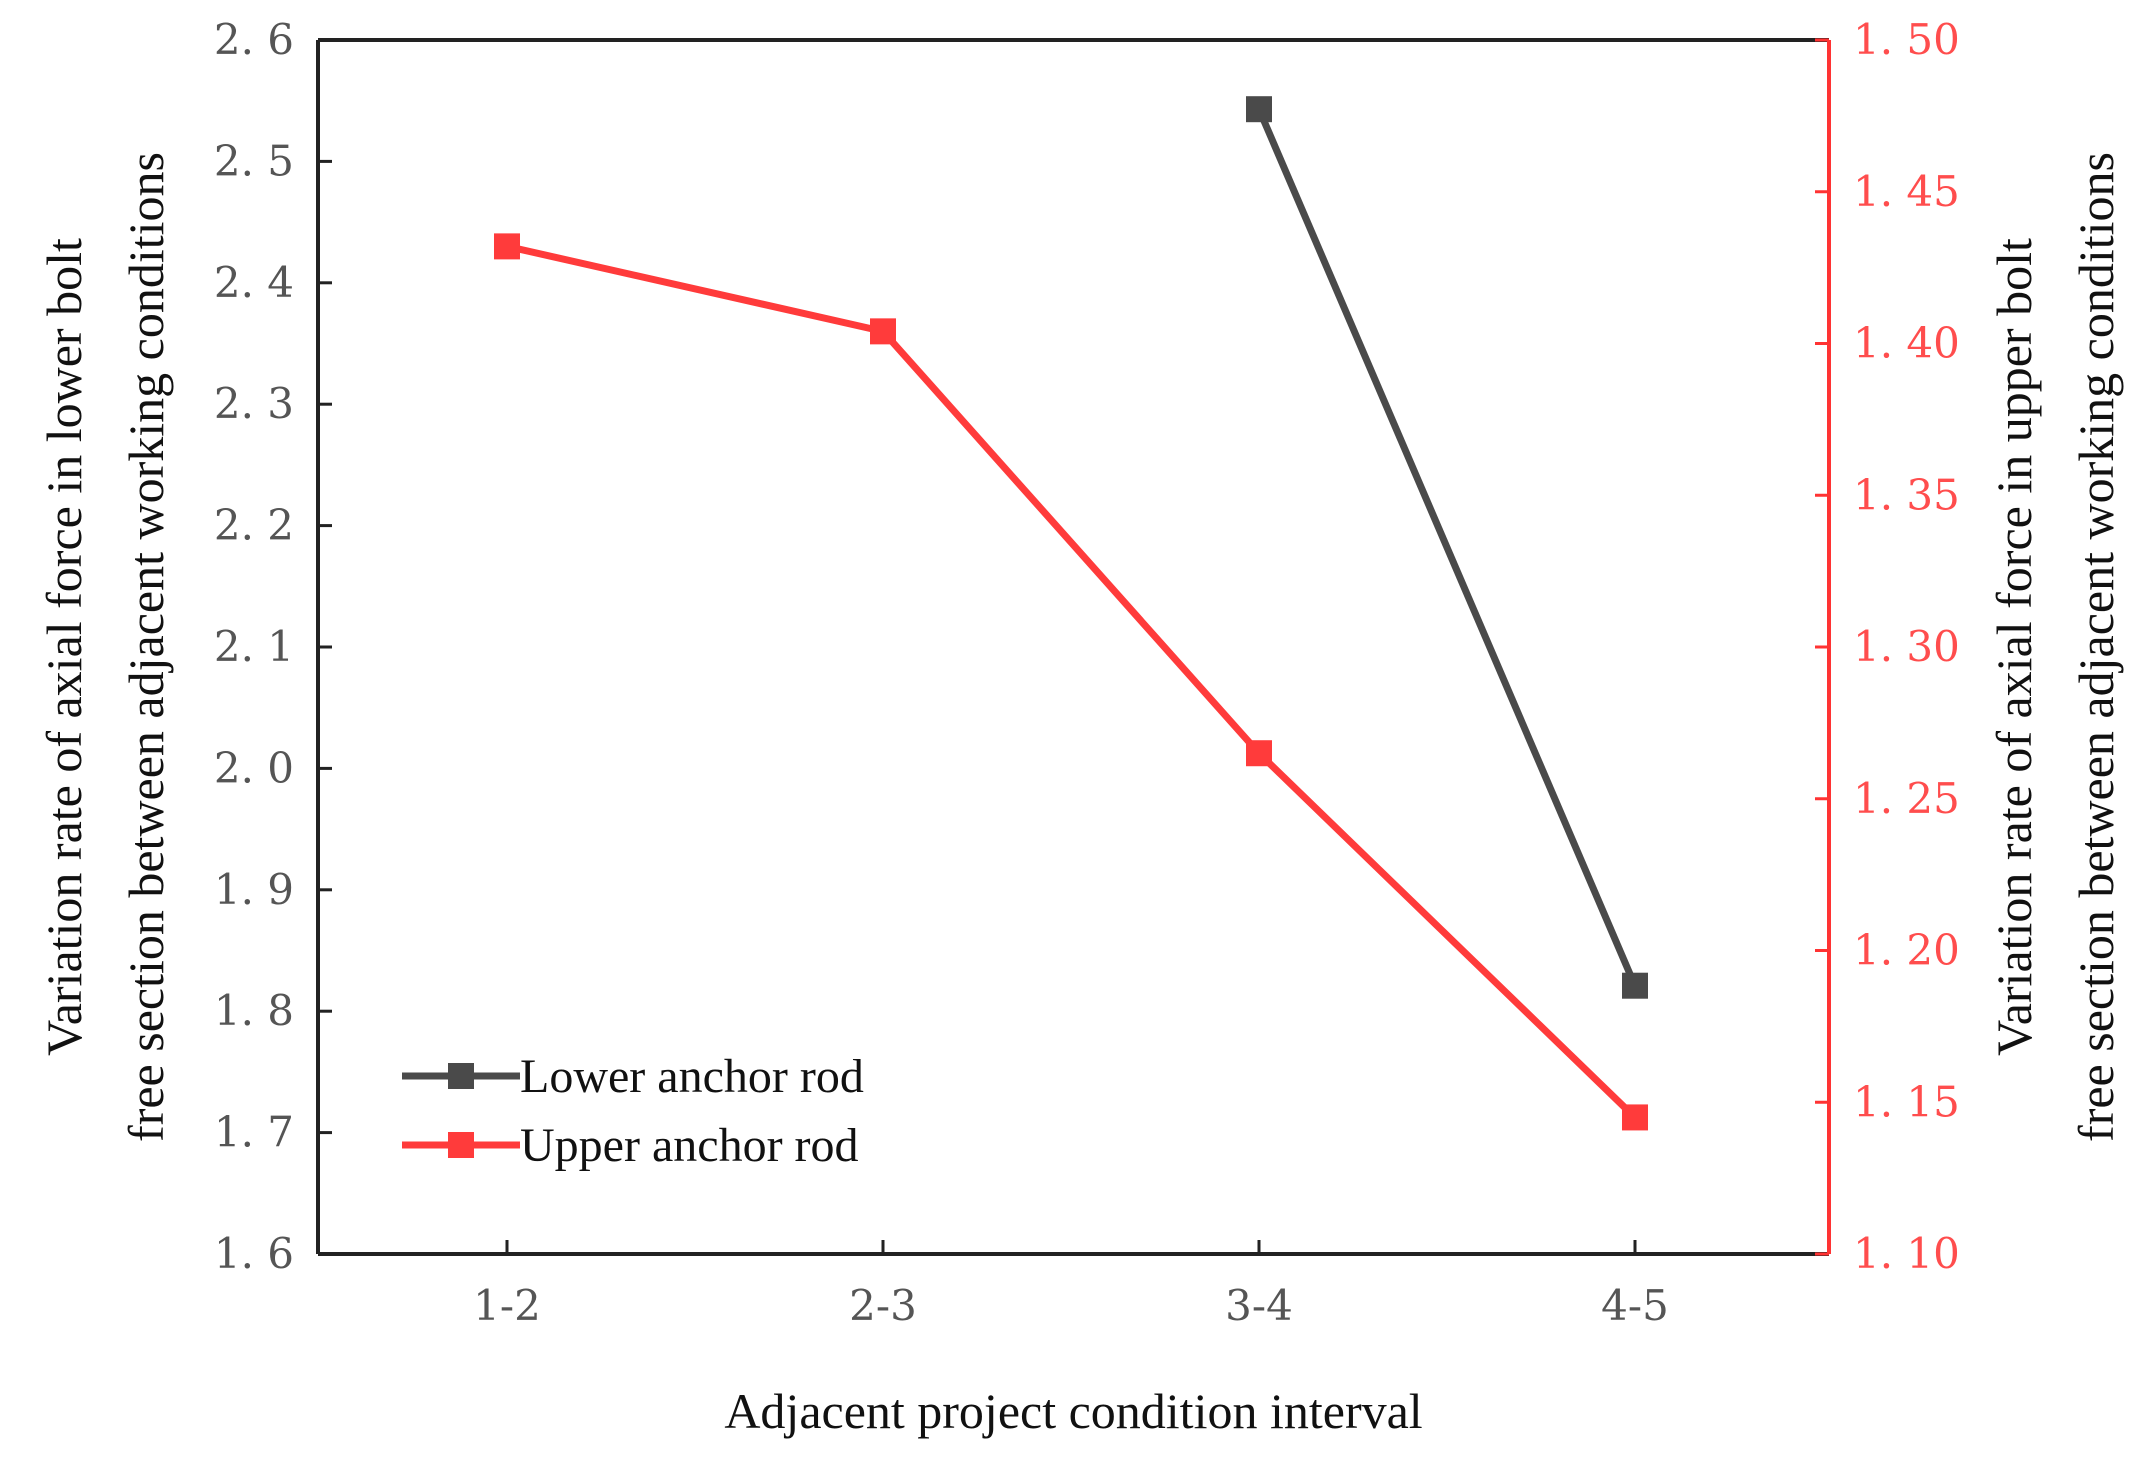 Image resolution: width=2151 pixels, height=1468 pixels. Describe the element at coordinates (254, 1253) in the screenshot. I see `left-tick-label: 1. 6` at that location.